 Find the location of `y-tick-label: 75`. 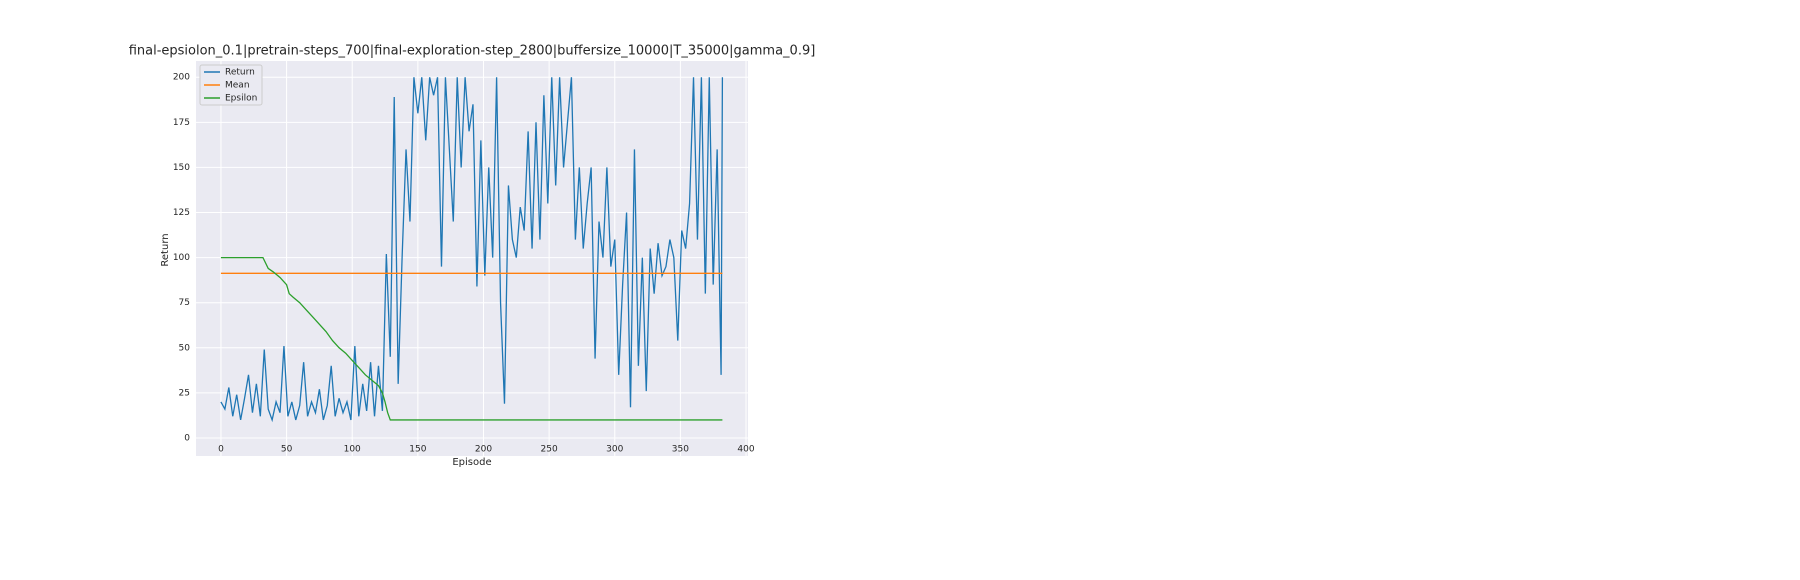

y-tick-label: 75 is located at coordinates (184, 303).